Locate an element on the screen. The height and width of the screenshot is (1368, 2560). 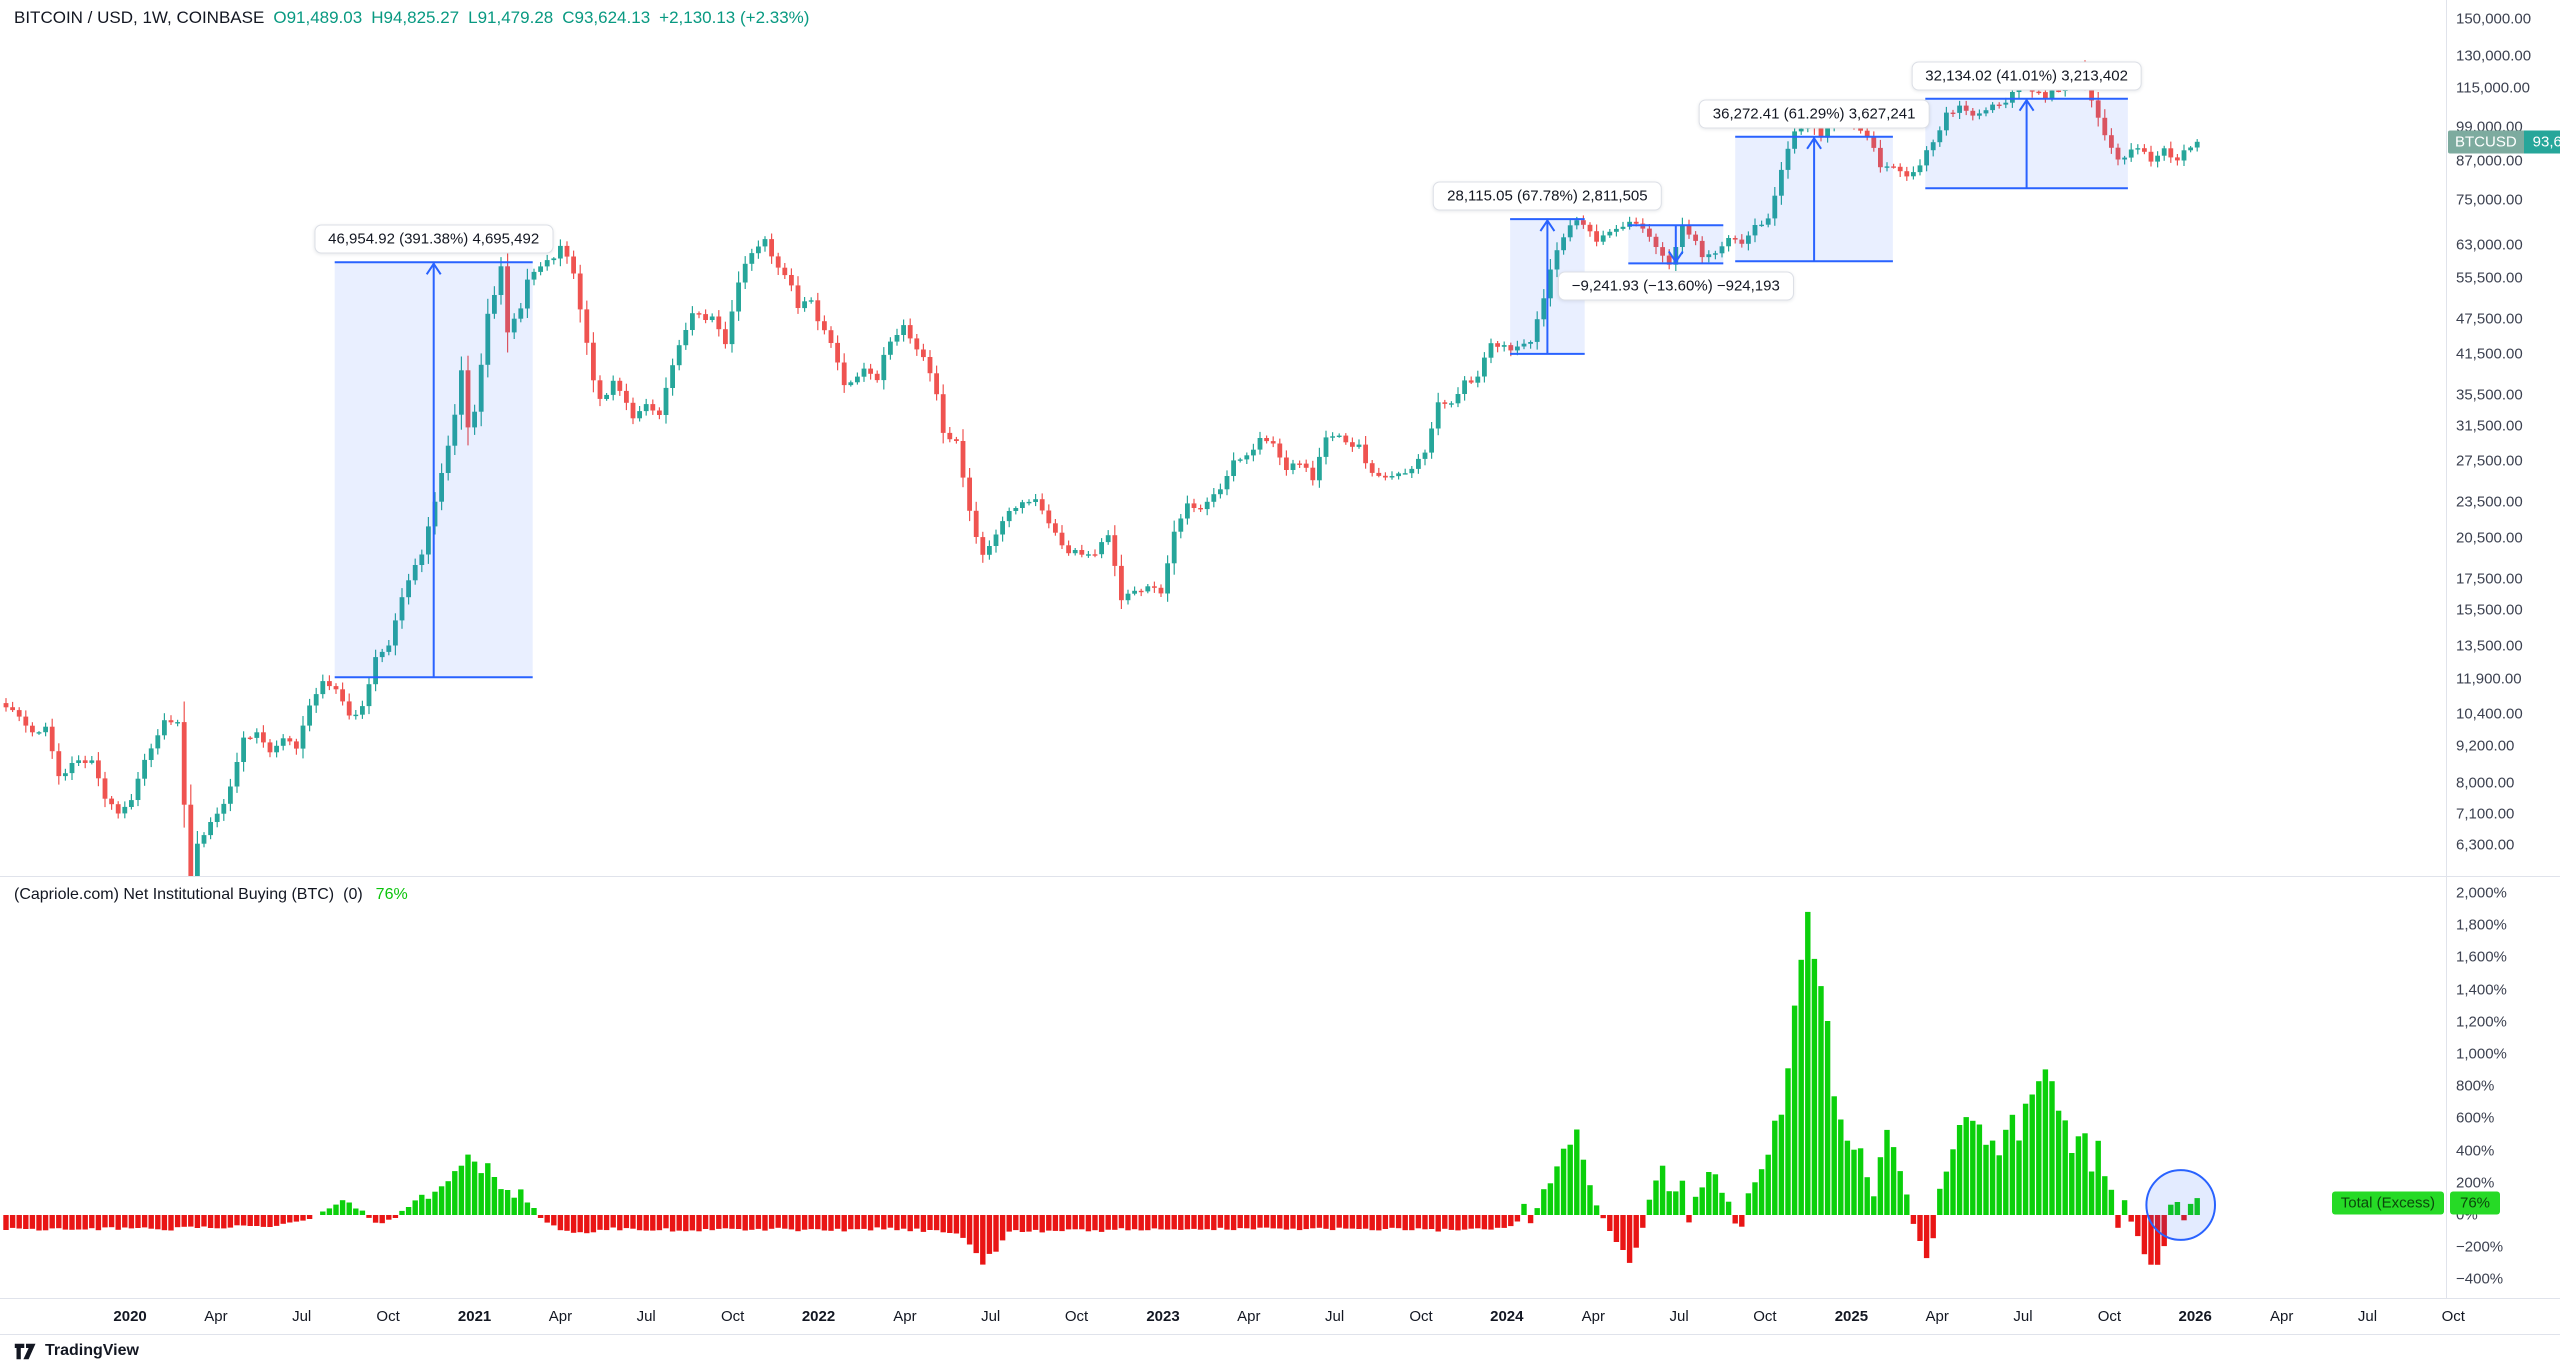
time-tick-year: 2023 is located at coordinates (1163, 1316).